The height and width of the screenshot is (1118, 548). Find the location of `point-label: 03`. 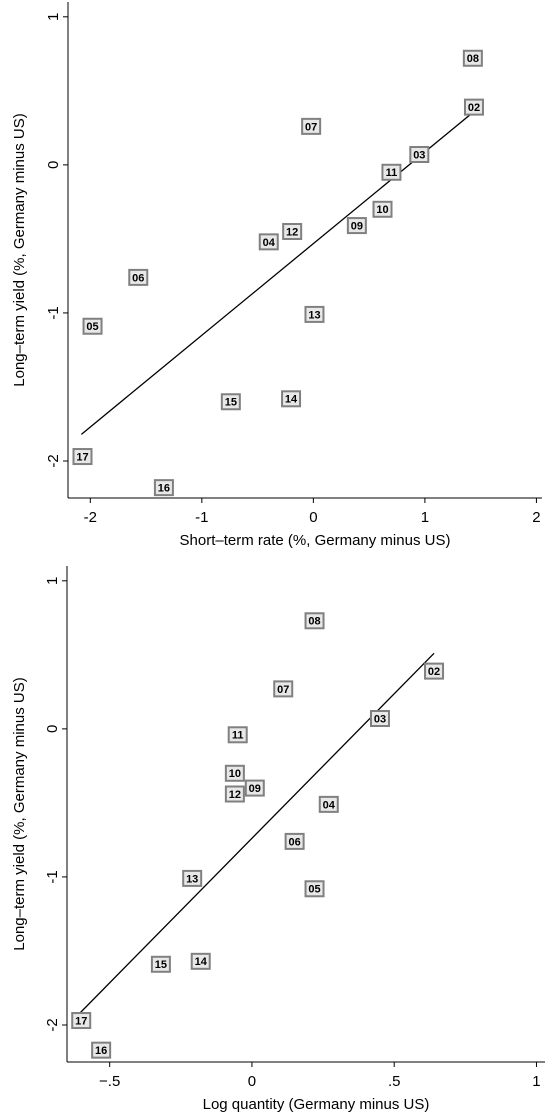

point-label: 03 is located at coordinates (380, 719).